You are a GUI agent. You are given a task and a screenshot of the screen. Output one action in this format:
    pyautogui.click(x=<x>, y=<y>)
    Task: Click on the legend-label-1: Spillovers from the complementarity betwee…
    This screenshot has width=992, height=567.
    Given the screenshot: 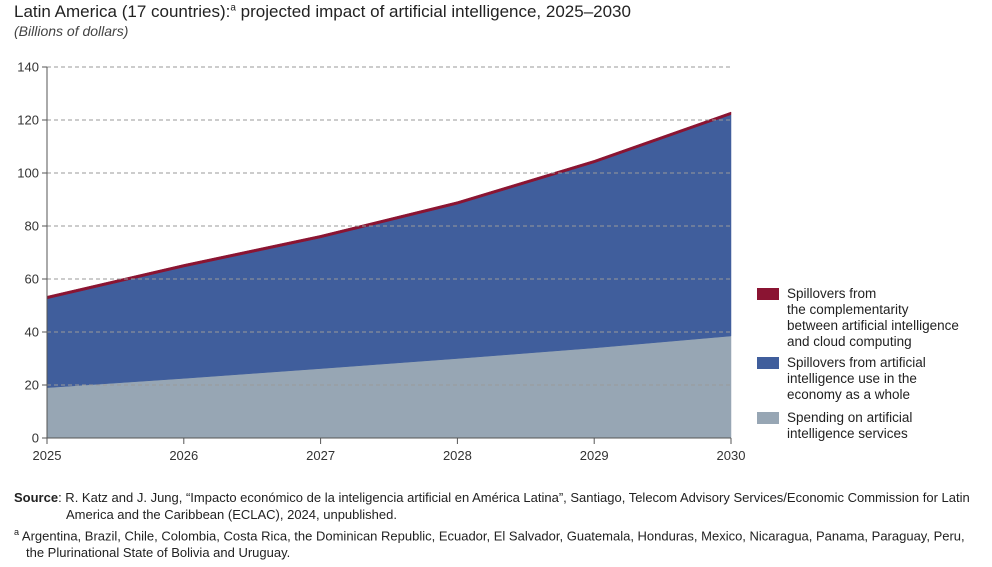 What is the action you would take?
    pyautogui.click(x=887, y=318)
    